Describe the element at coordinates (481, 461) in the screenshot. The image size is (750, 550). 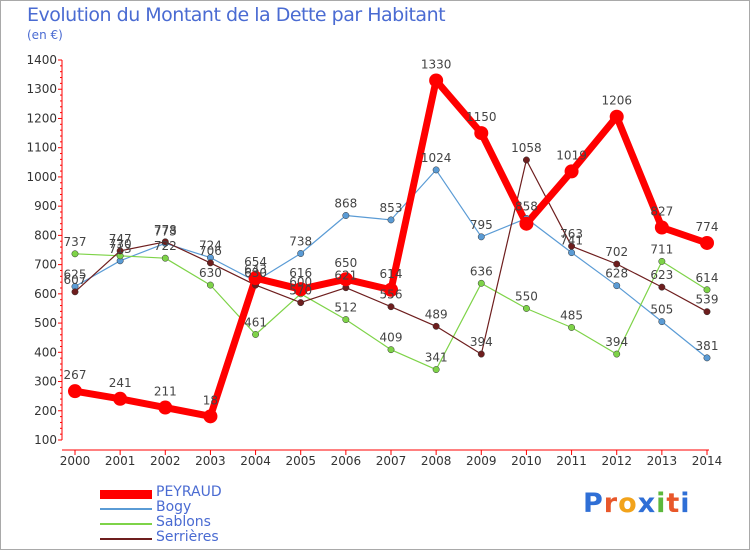
I see `x-tick-label: 2009` at that location.